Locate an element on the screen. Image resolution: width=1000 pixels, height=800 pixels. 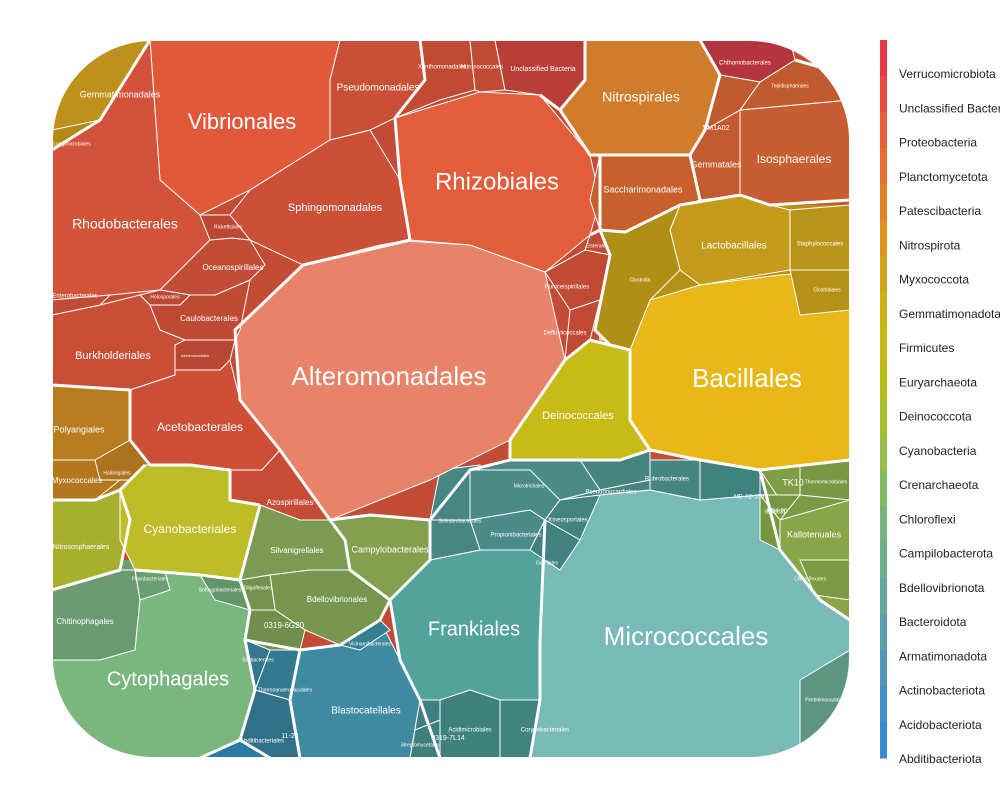
cell-label: Cyanobacteriales is located at coordinates (190, 529).